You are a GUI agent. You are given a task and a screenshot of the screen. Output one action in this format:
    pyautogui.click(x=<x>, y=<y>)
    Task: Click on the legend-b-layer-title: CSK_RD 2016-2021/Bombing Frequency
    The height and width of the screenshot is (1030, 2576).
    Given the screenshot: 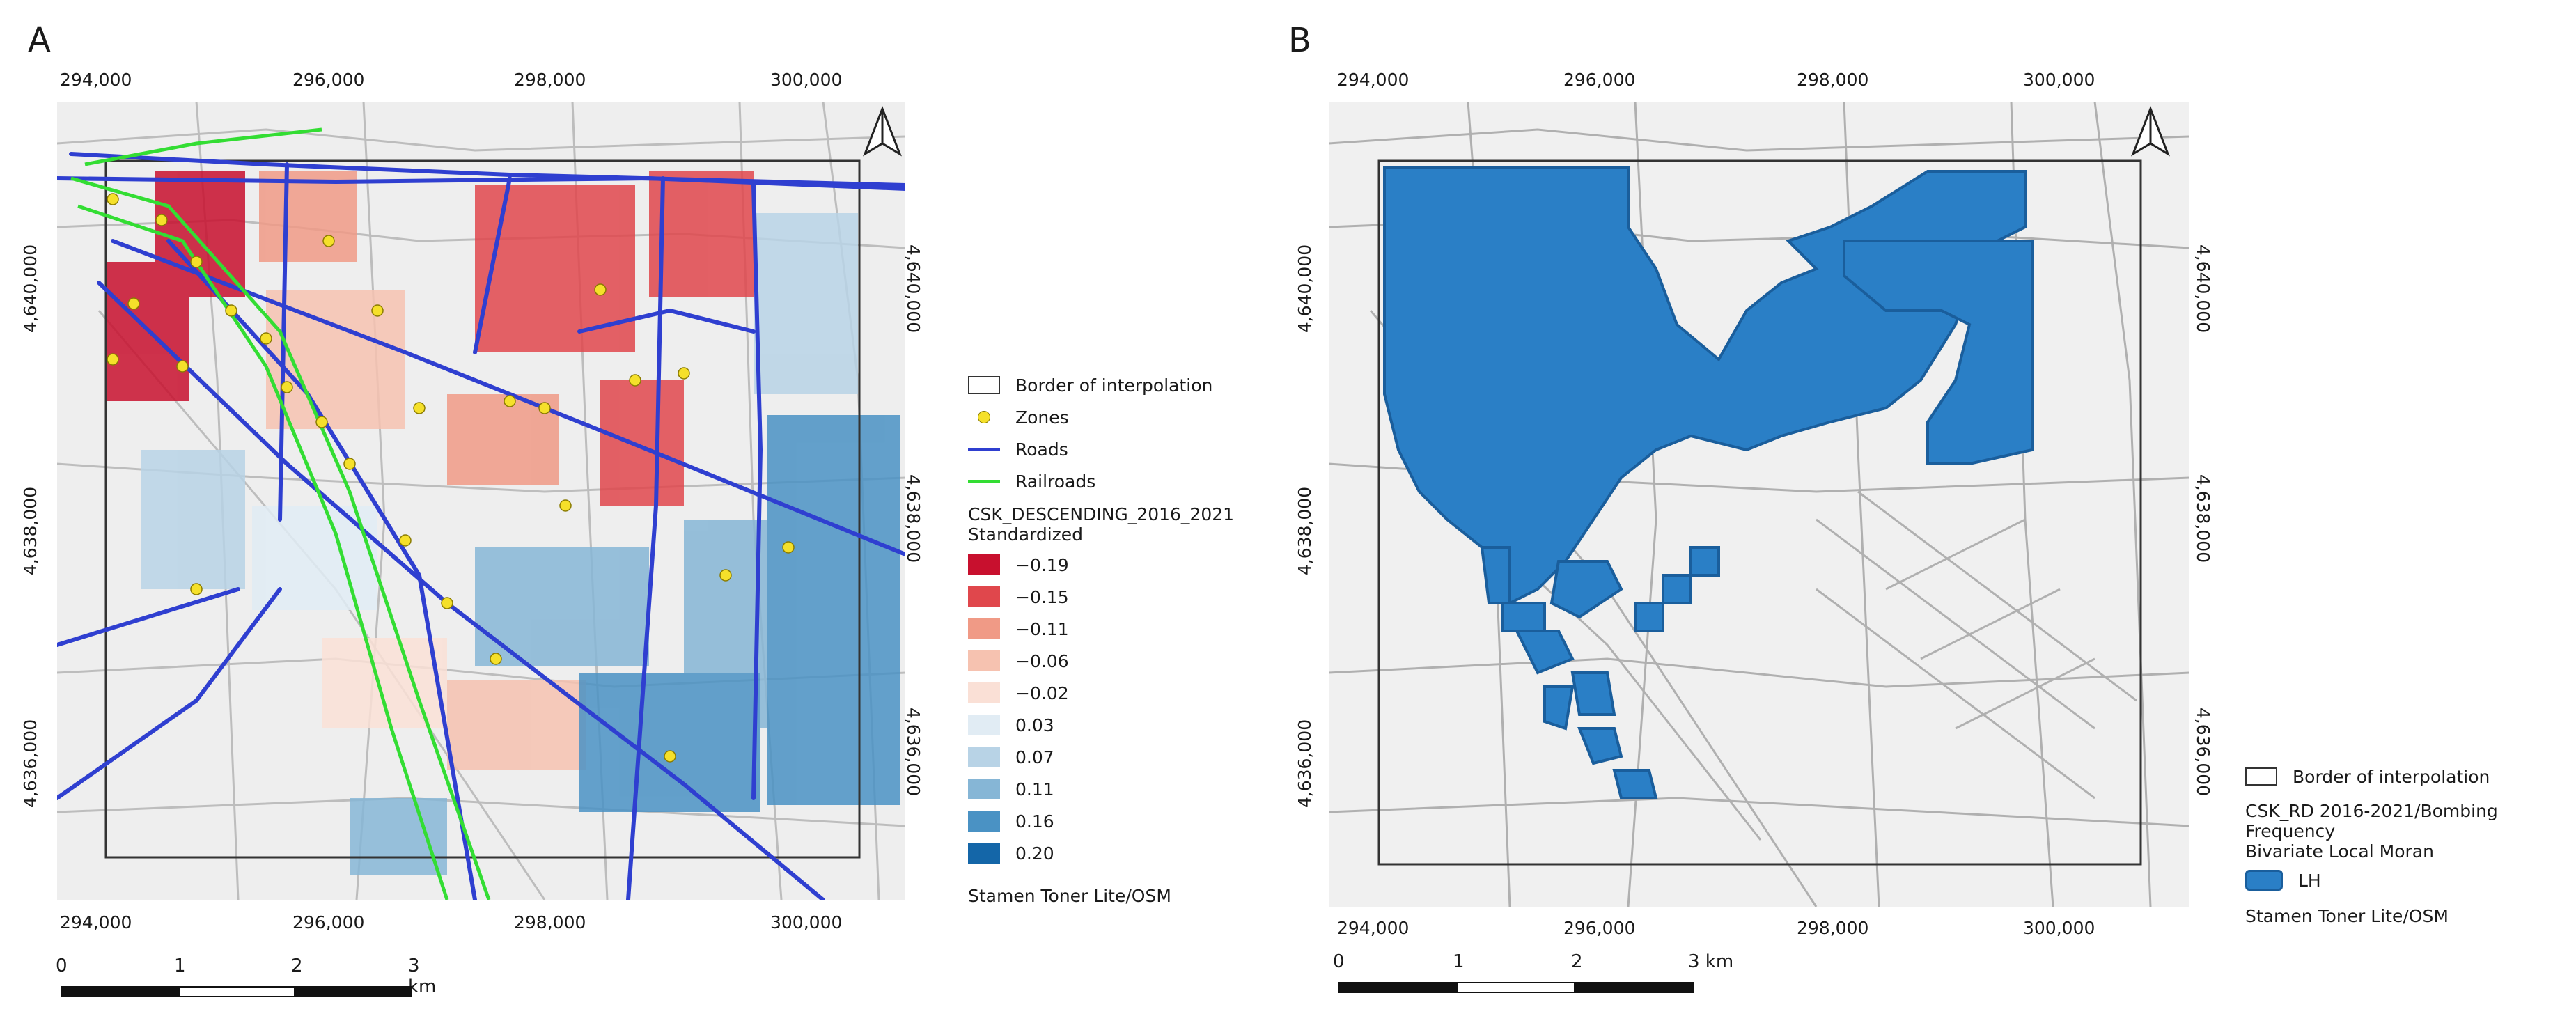 What is the action you would take?
    pyautogui.click(x=2371, y=821)
    